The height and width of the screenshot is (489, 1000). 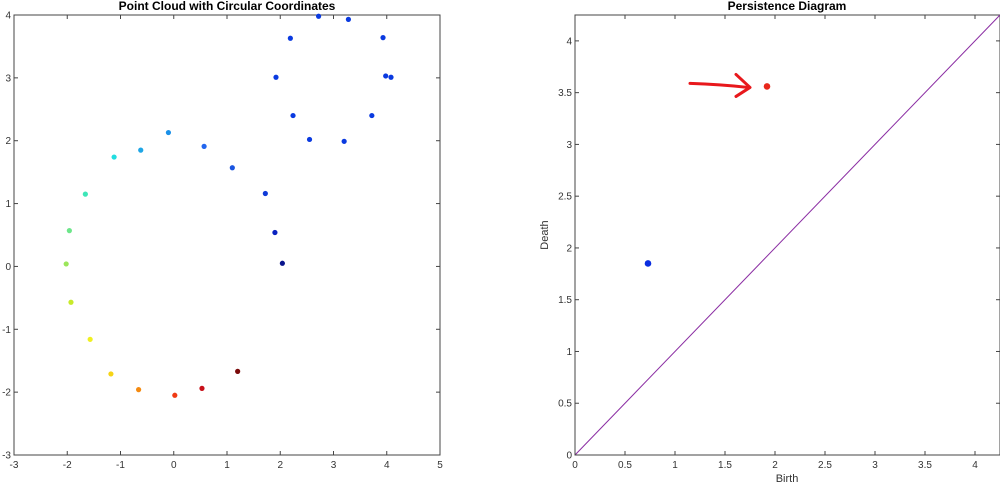 I want to click on death-axis-label: Death, so click(x=545, y=234).